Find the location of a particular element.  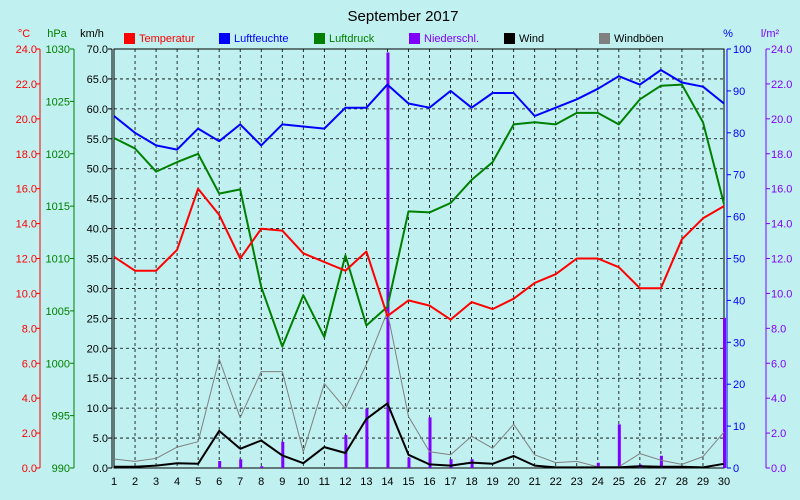

humidity-axis-tick-label: 100 is located at coordinates (742, 50).